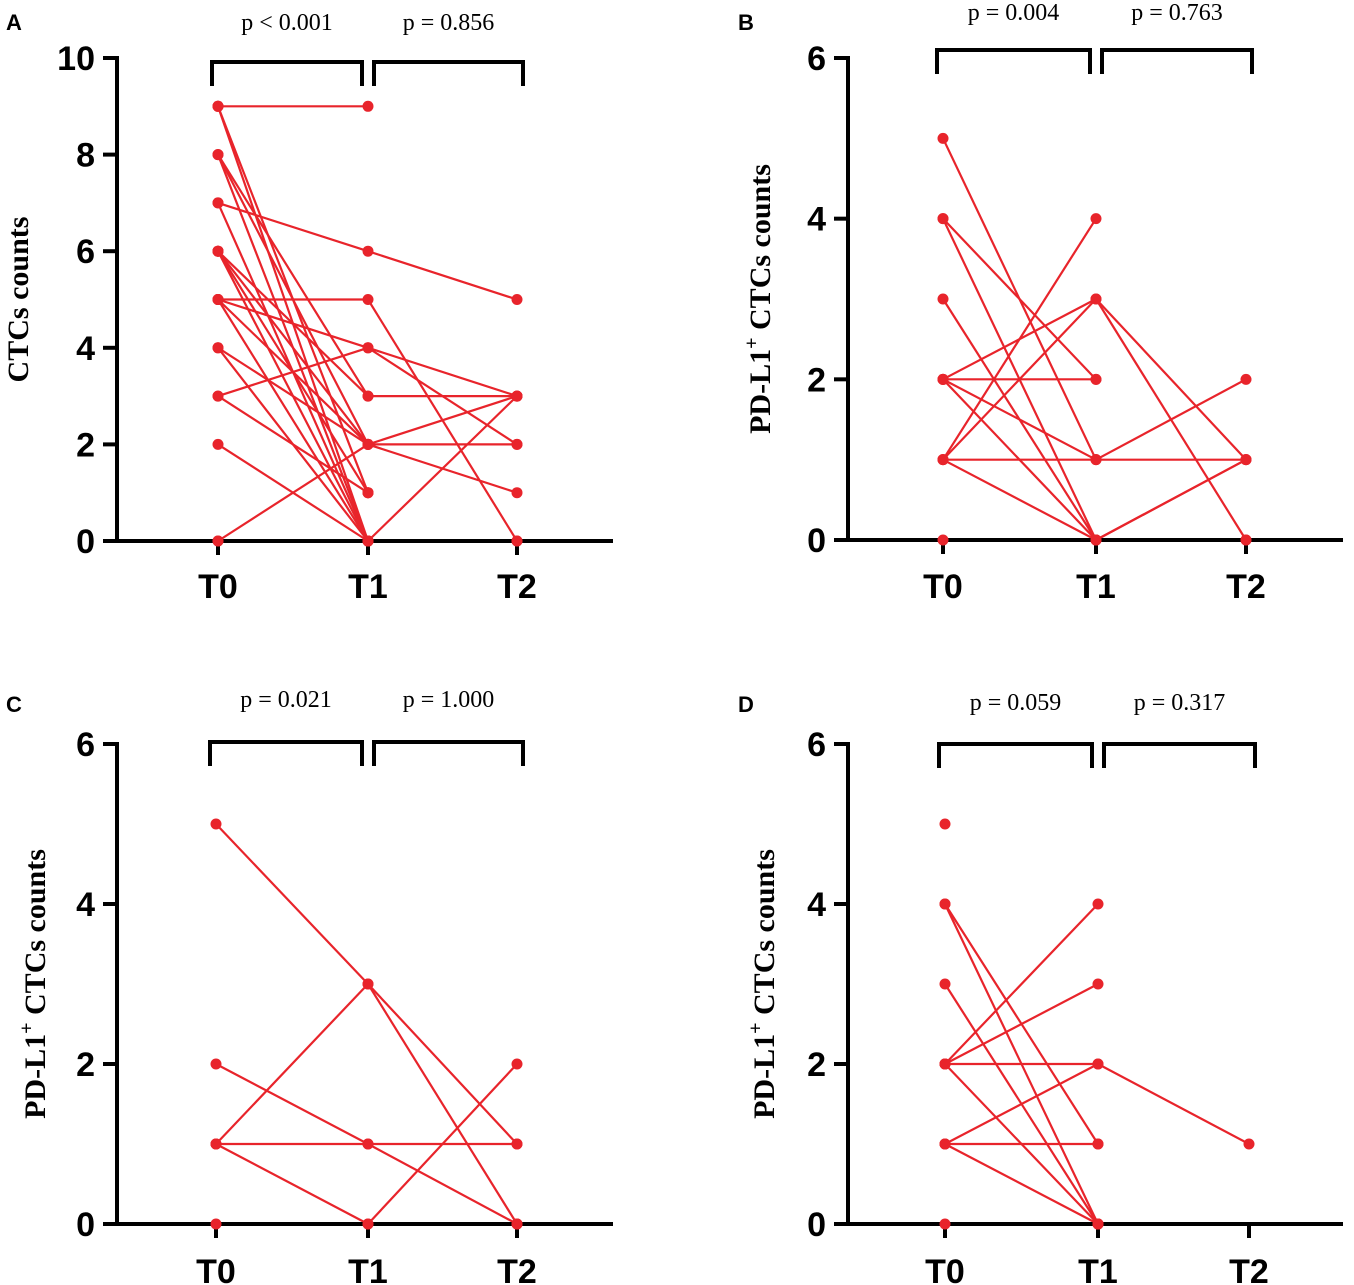 The width and height of the screenshot is (1354, 1285). What do you see at coordinates (18, 300) in the screenshot?
I see `y-axis-label: CTCs counts` at bounding box center [18, 300].